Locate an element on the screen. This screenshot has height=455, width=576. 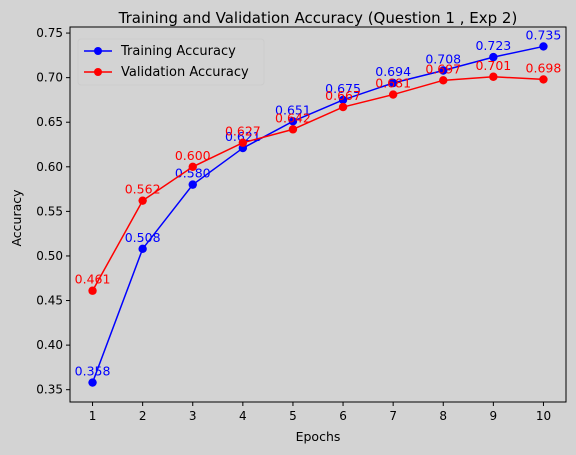
validation-accuracy-data-label: 0.627 is located at coordinates (243, 131).